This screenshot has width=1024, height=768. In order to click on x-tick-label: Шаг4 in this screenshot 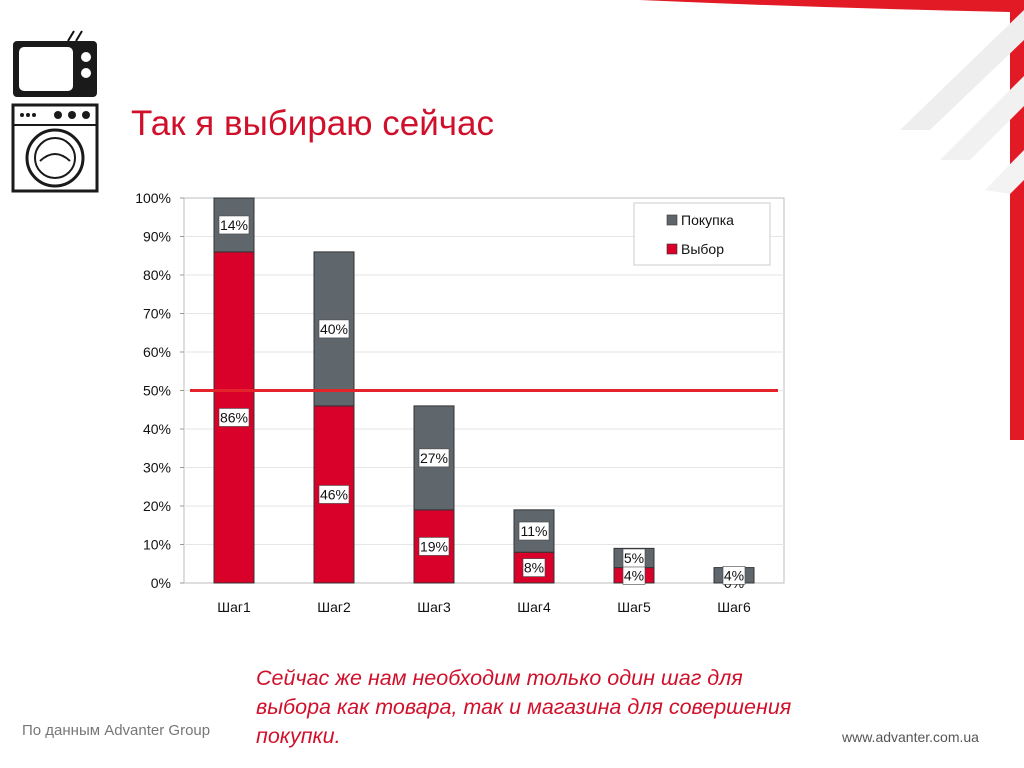, I will do `click(534, 607)`.